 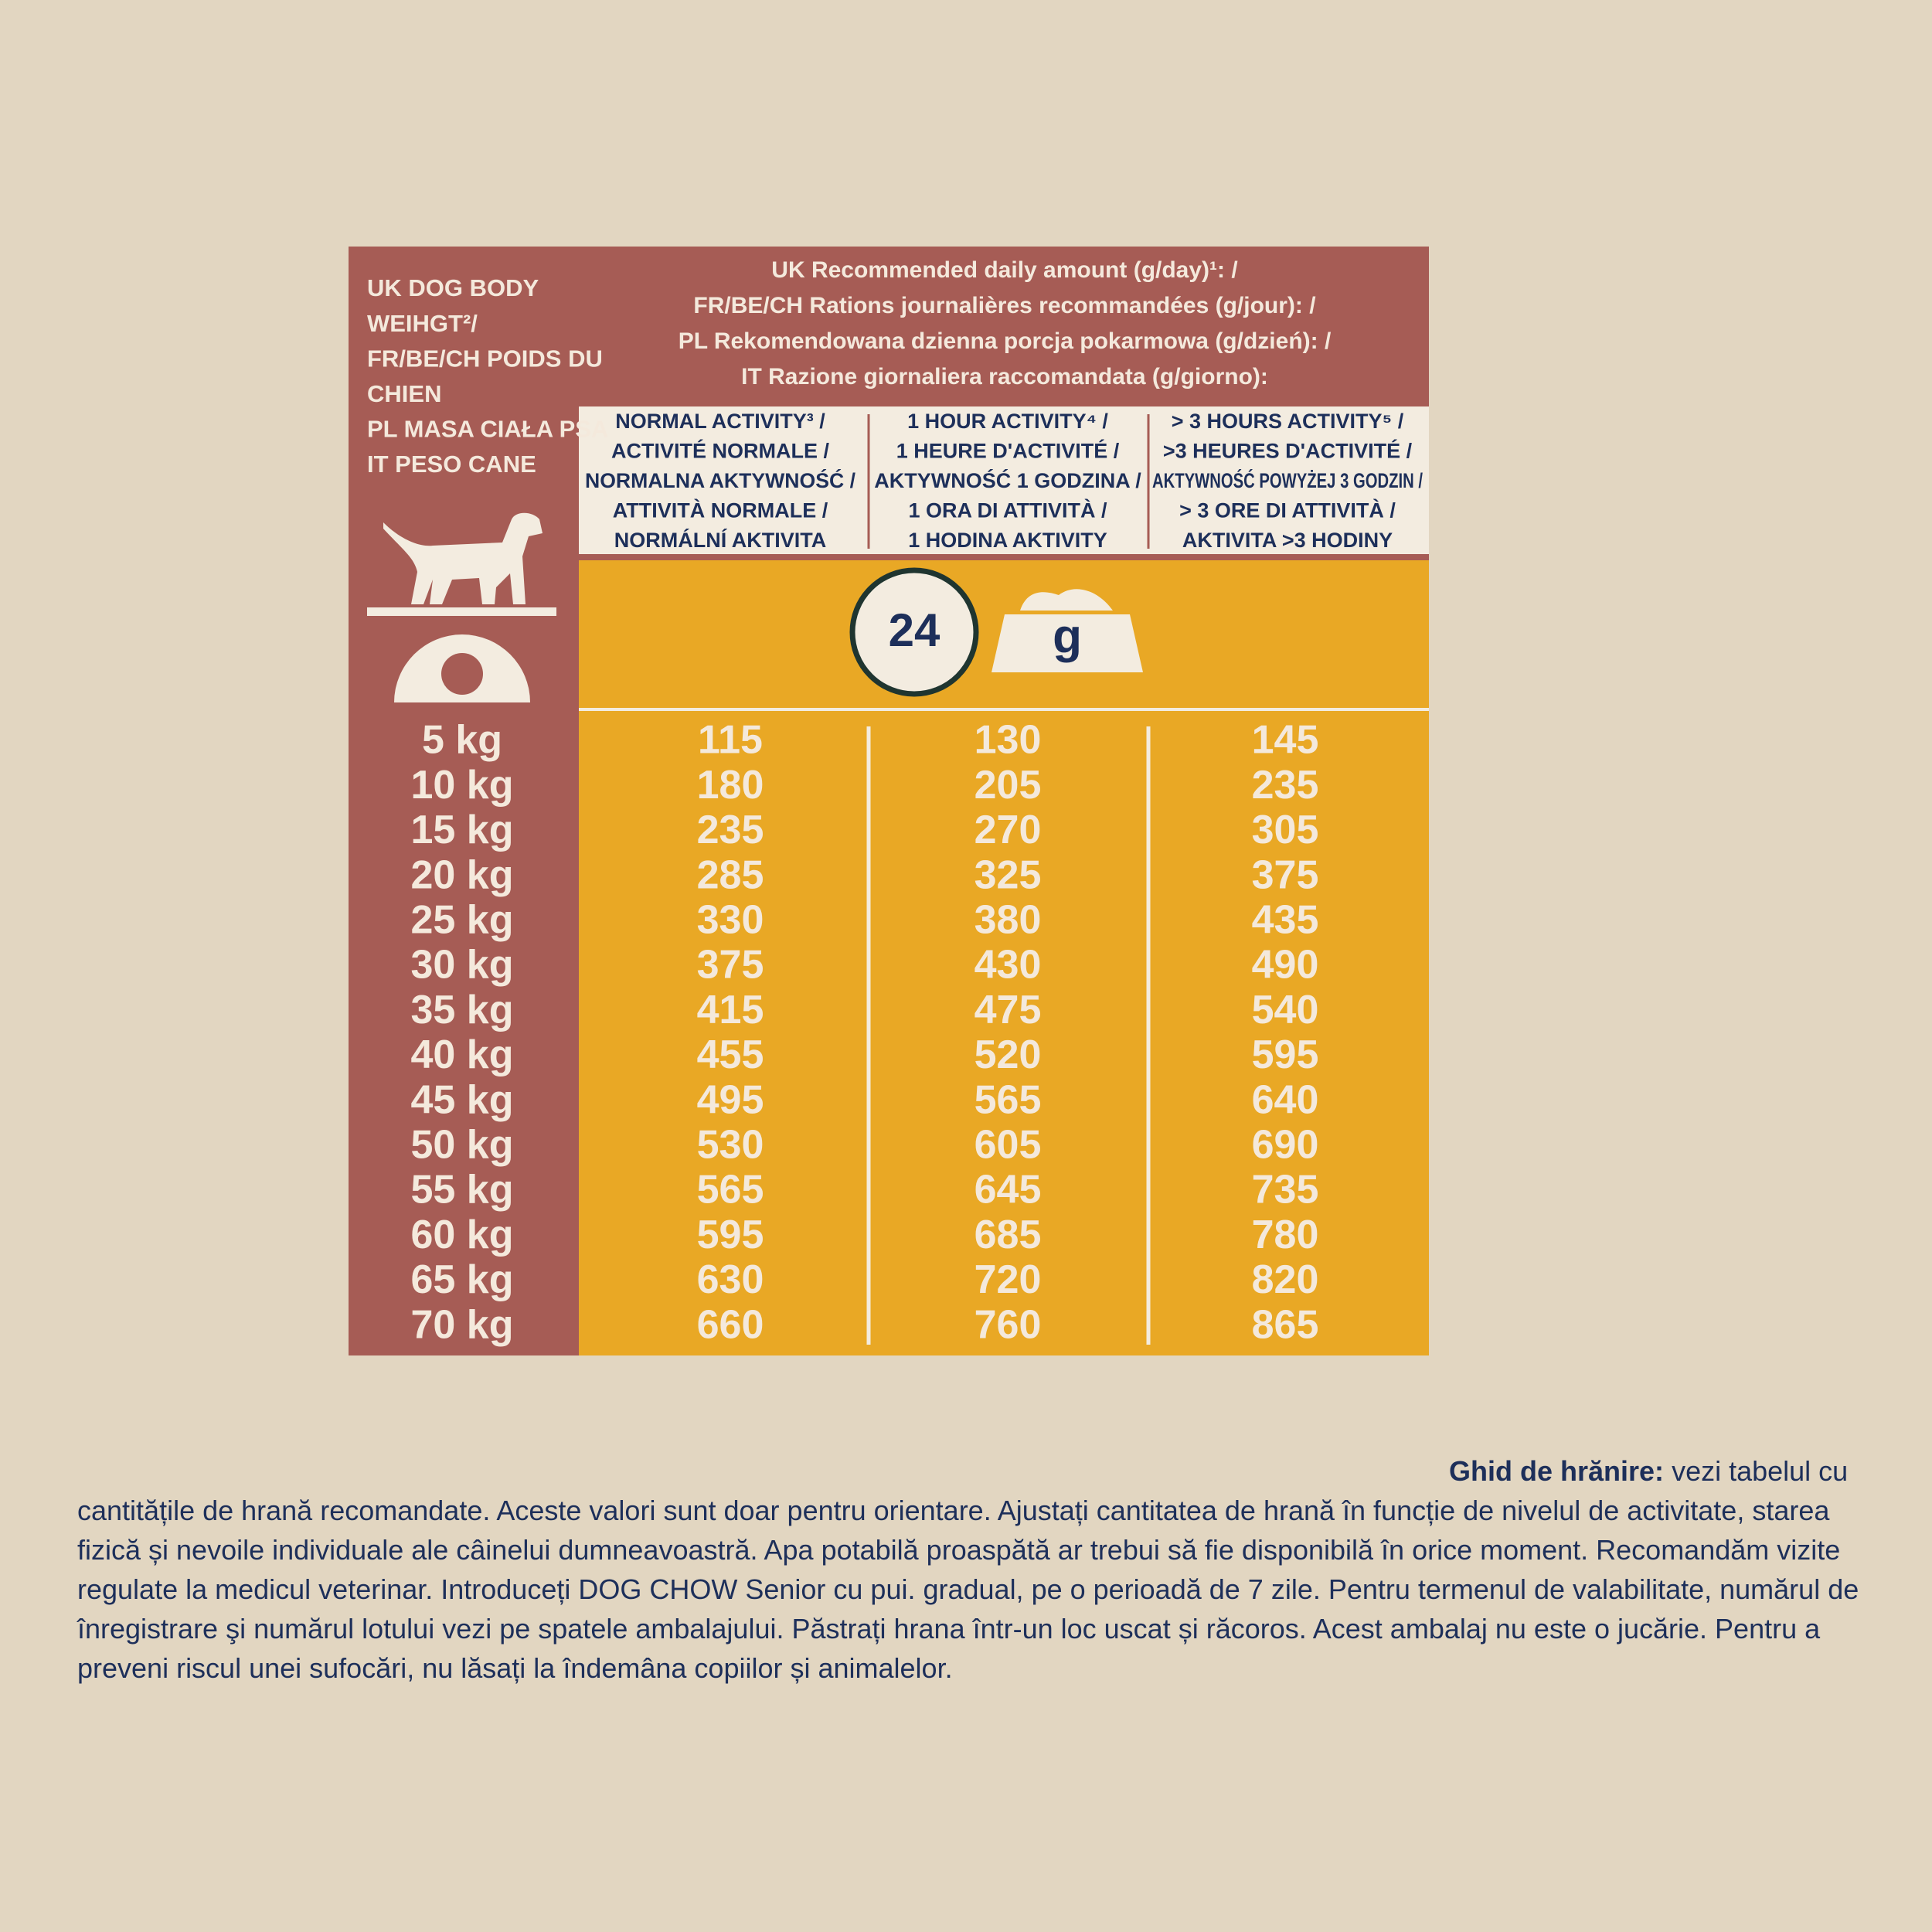 What do you see at coordinates (463, 1279) in the screenshot?
I see `weight-cell: 65 kg` at bounding box center [463, 1279].